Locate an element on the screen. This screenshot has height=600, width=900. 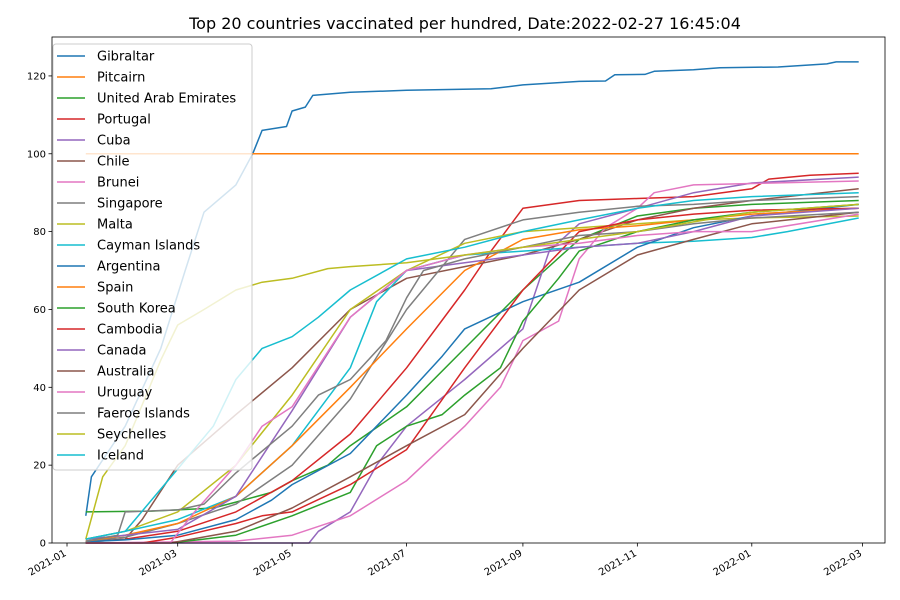
legend-label: Brunei is located at coordinates (118, 183).